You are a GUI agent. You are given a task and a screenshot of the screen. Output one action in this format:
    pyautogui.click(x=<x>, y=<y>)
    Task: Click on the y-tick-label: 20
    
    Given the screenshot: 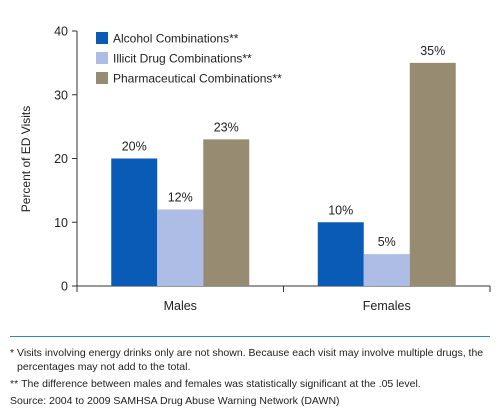 What is the action you would take?
    pyautogui.click(x=61, y=159)
    